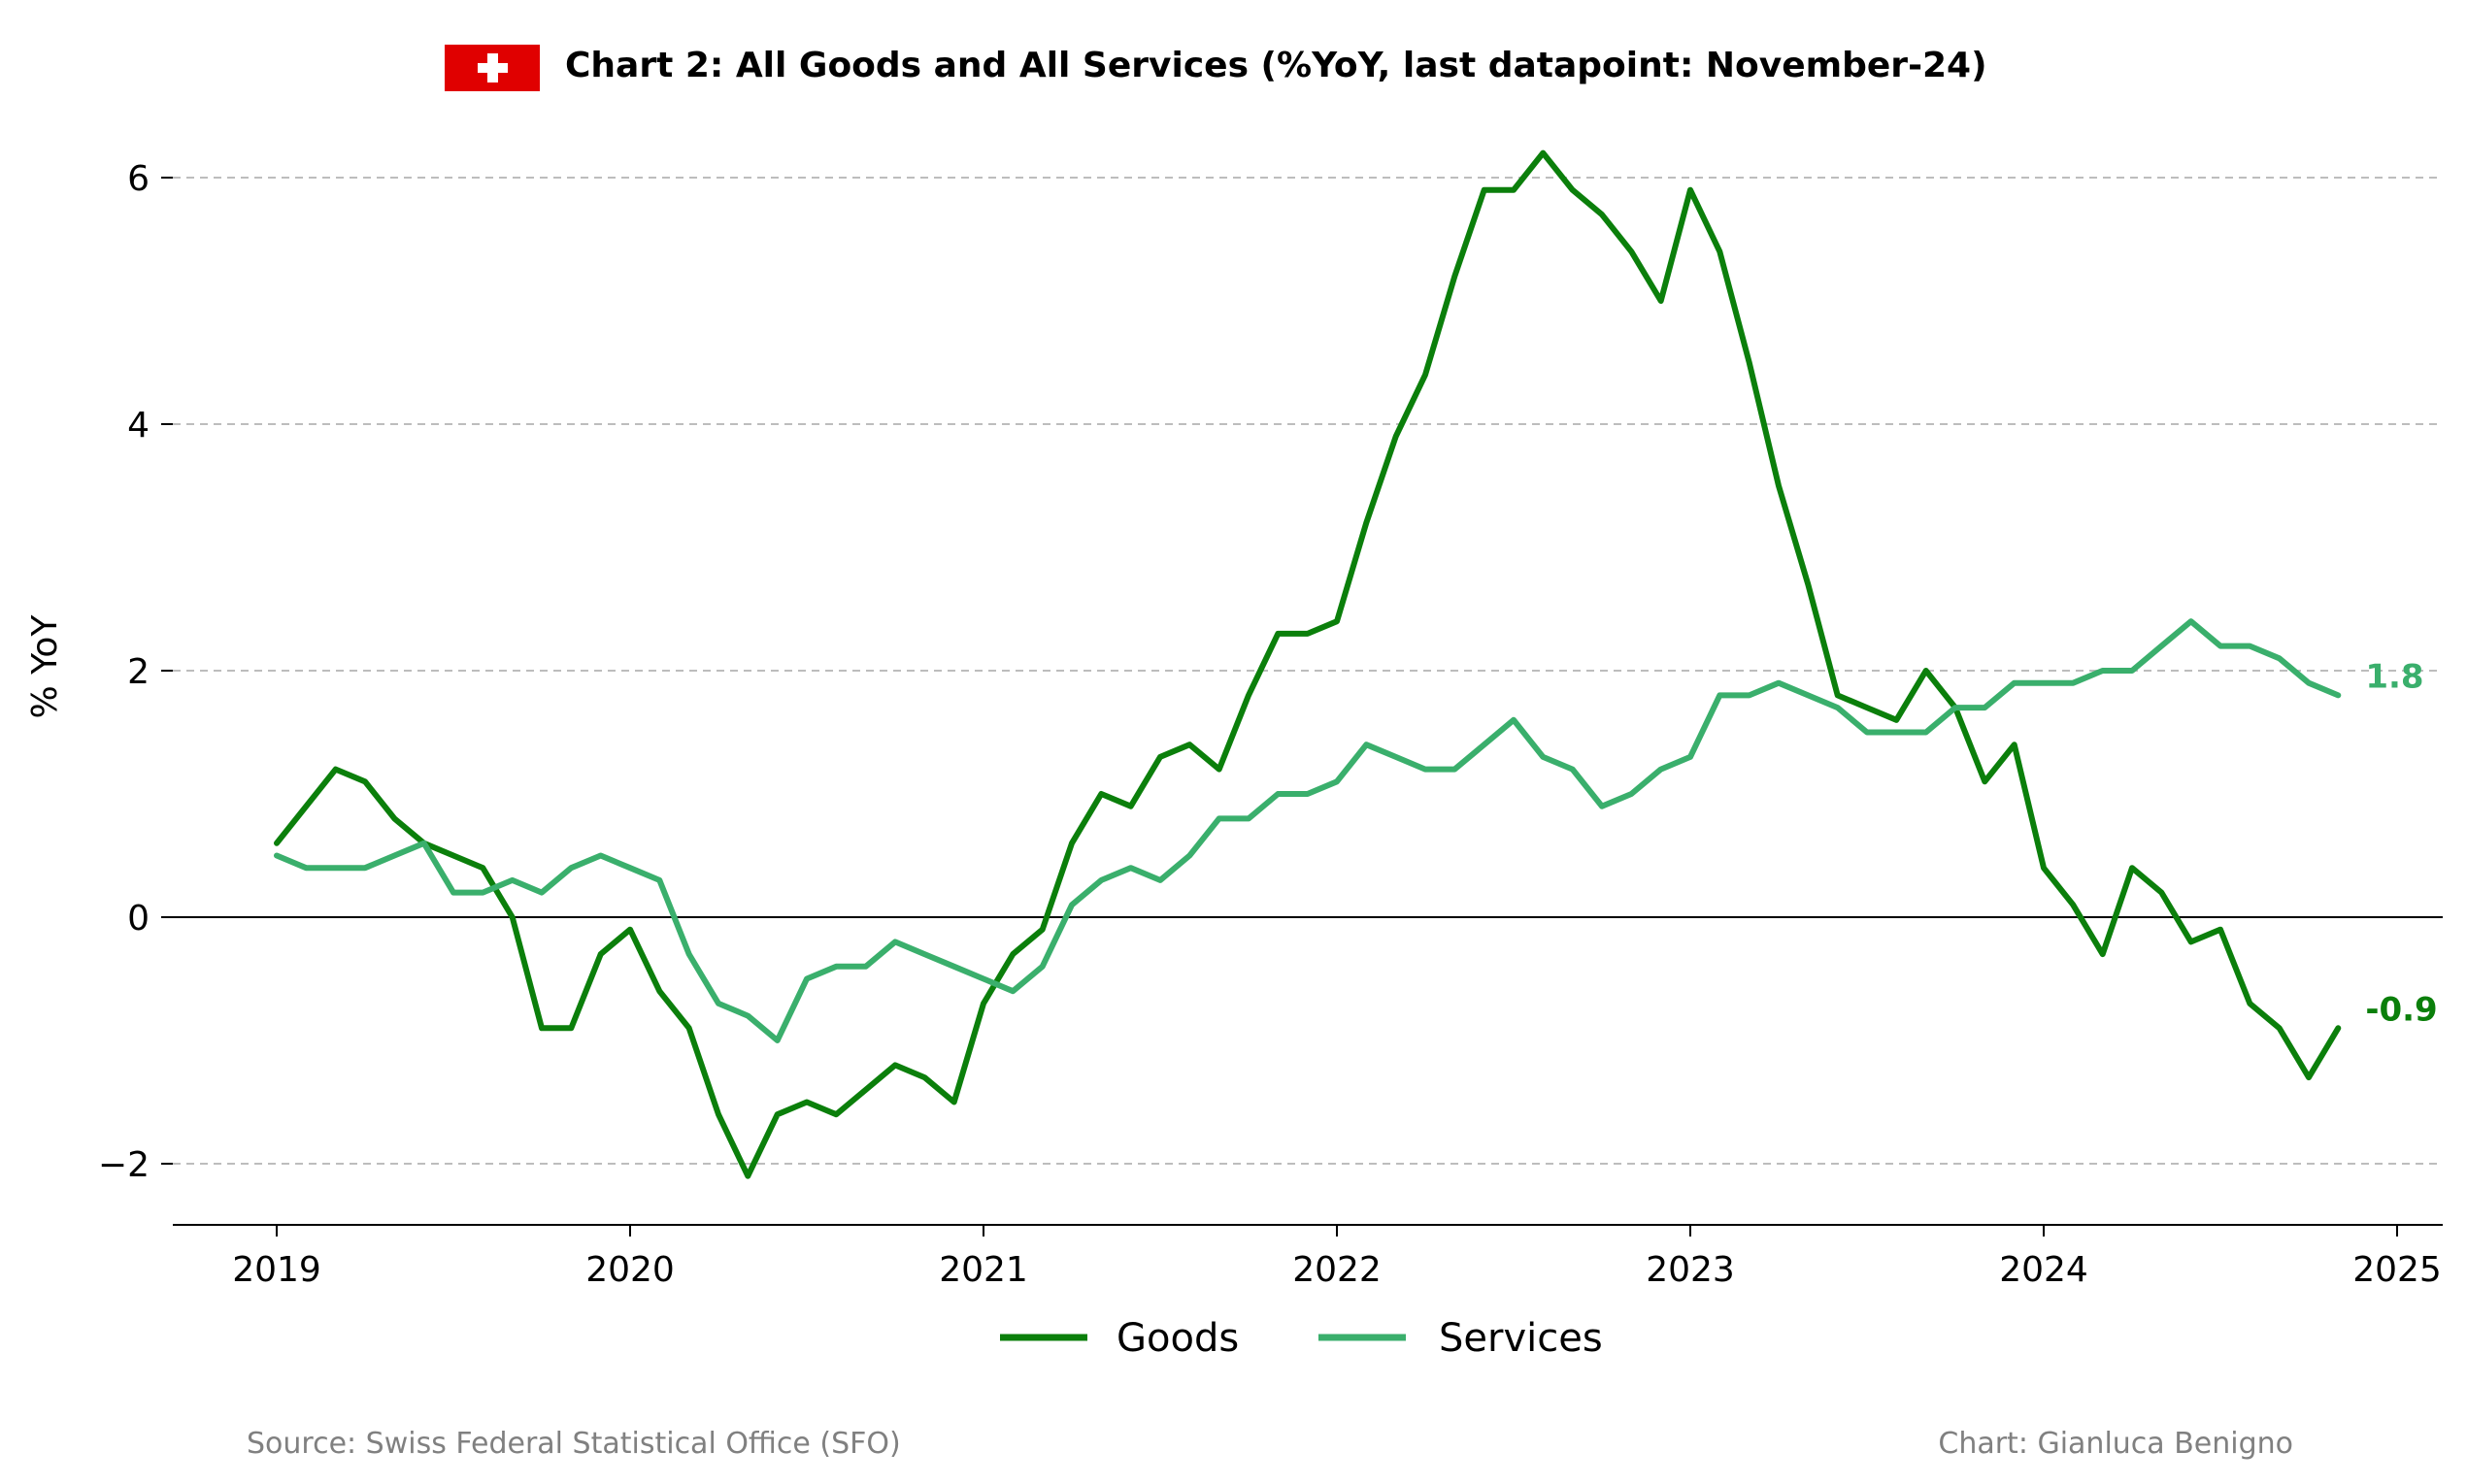  Describe the element at coordinates (138, 425) in the screenshot. I see `y-tick-label: 4` at that location.